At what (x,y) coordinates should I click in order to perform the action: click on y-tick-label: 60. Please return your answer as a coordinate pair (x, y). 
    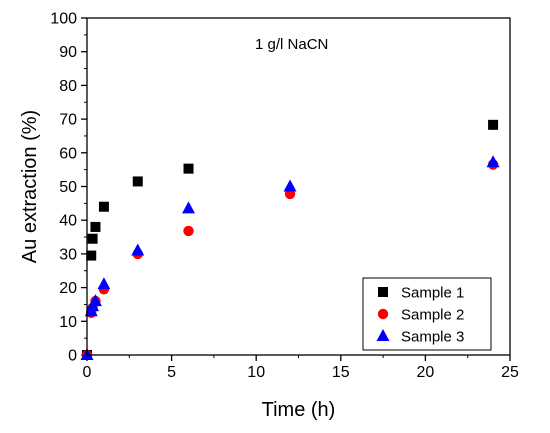
    Looking at the image, I should click on (68, 153).